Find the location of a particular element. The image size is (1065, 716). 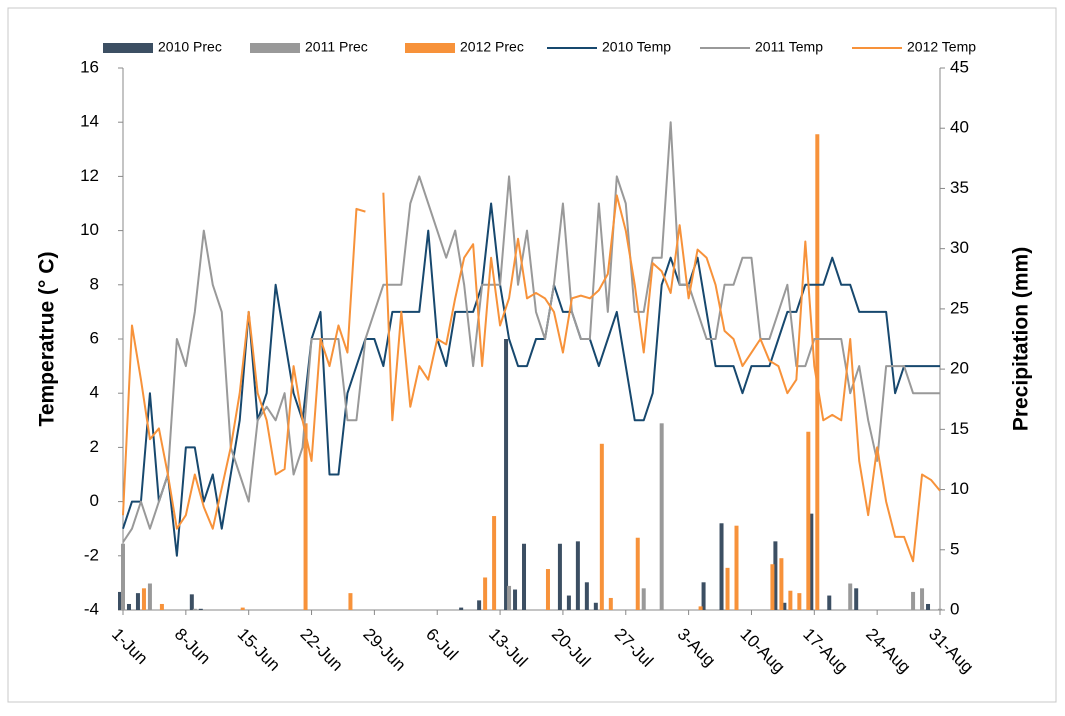

y2-axis-title: Precipitation (mm) is located at coordinates (1021, 339).